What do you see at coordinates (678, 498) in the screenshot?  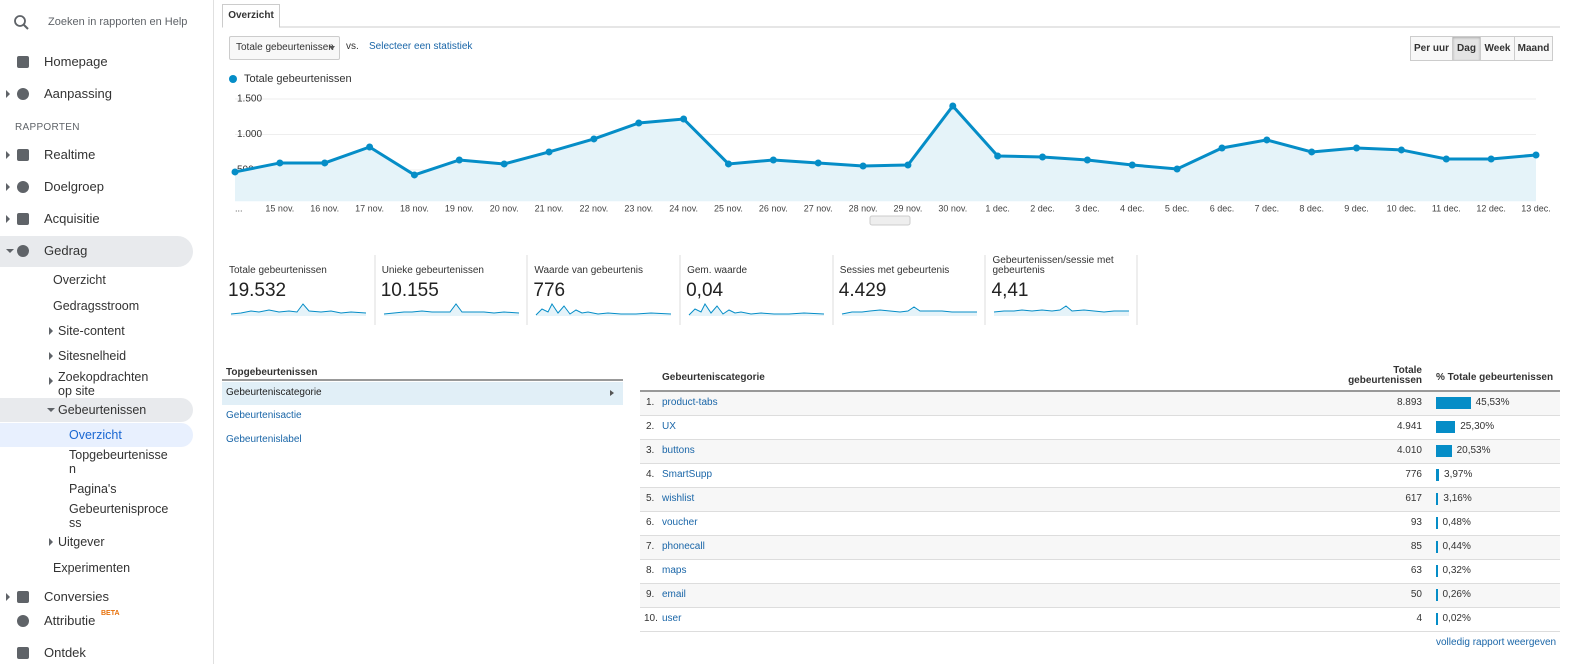 I see `row-name: wishlist` at bounding box center [678, 498].